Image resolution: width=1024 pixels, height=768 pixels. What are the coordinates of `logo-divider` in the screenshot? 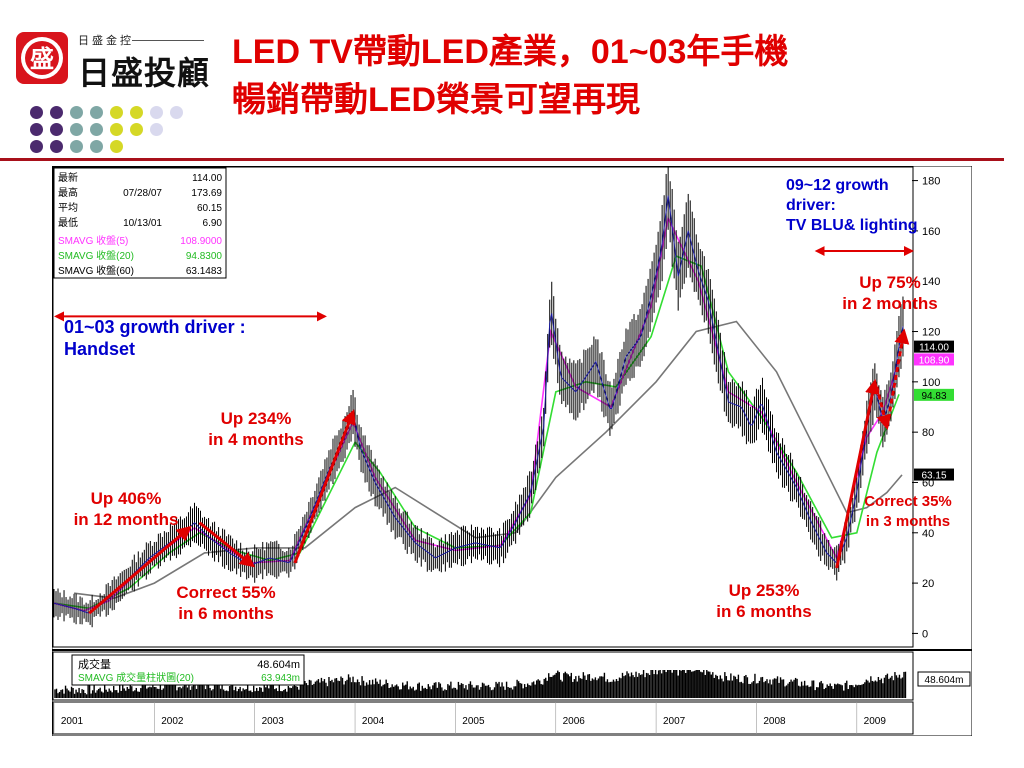 It's located at (168, 40).